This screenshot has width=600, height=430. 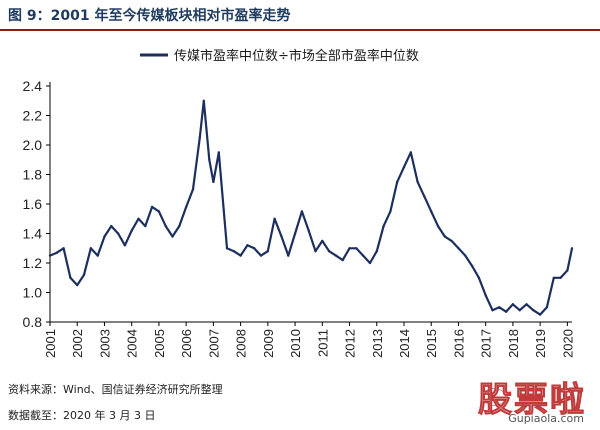 I want to click on x-tick-label: 2014, so click(x=404, y=343).